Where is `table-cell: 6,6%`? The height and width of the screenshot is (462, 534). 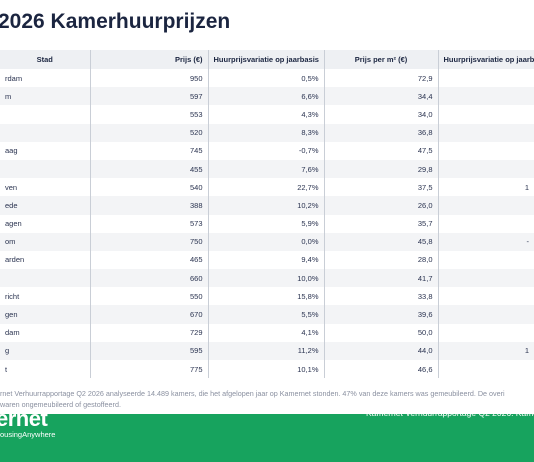
table-cell: 6,6% is located at coordinates (266, 96).